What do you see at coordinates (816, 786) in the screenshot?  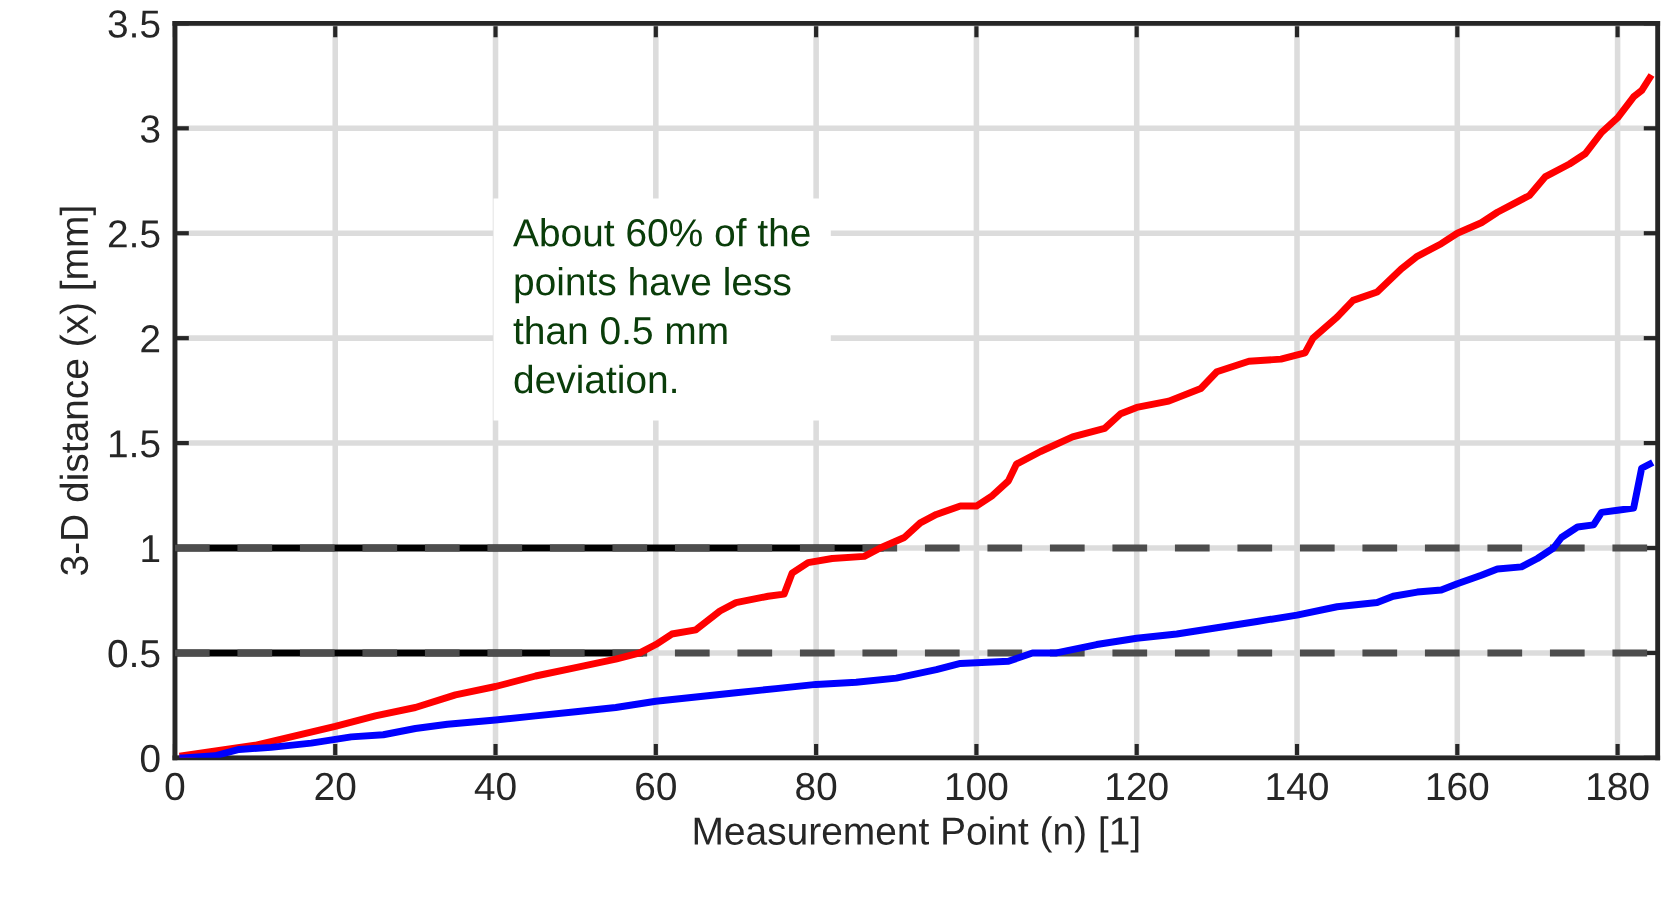 I see `x-tick-label: 80` at bounding box center [816, 786].